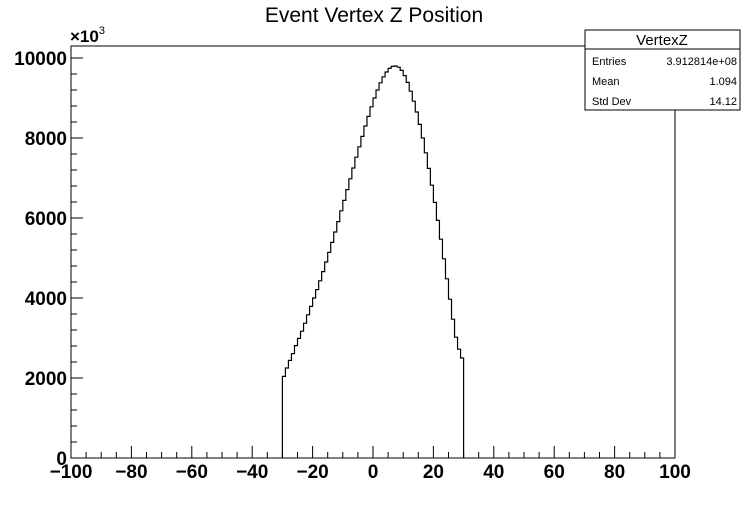 This screenshot has width=747, height=508. Describe the element at coordinates (312, 472) in the screenshot. I see `x-tick-label: −20` at that location.